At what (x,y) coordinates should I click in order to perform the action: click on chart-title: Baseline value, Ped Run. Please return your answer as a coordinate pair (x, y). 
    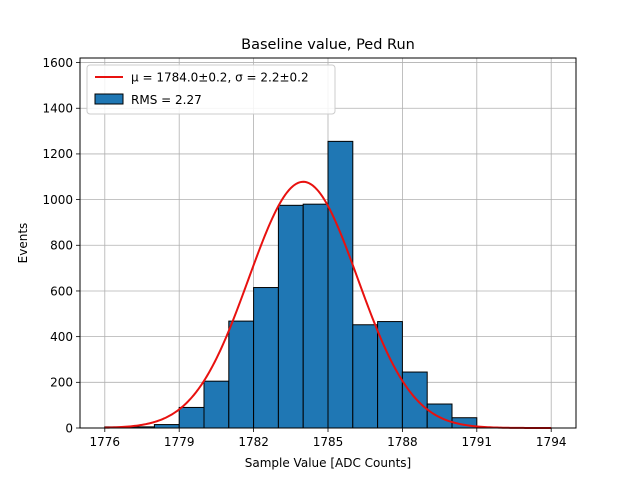
    Looking at the image, I should click on (328, 45).